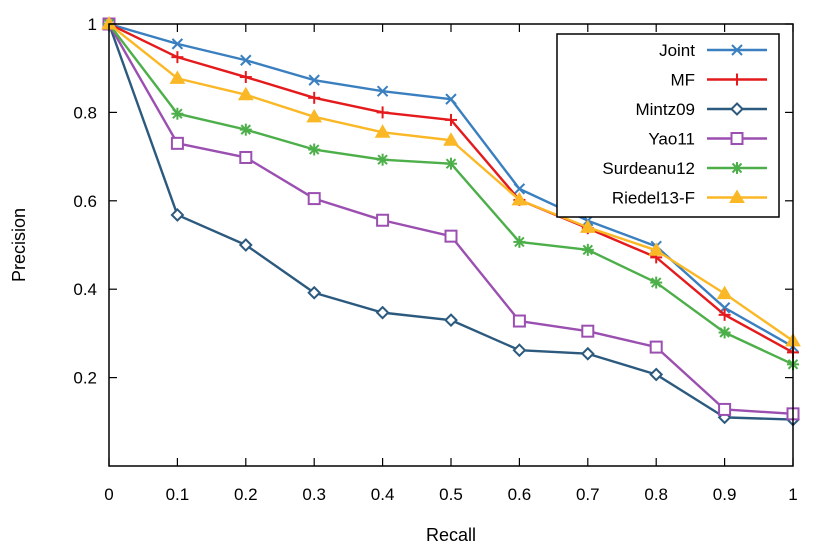 The height and width of the screenshot is (554, 830). Describe the element at coordinates (383, 494) in the screenshot. I see `x-tick-label: 0.4` at that location.